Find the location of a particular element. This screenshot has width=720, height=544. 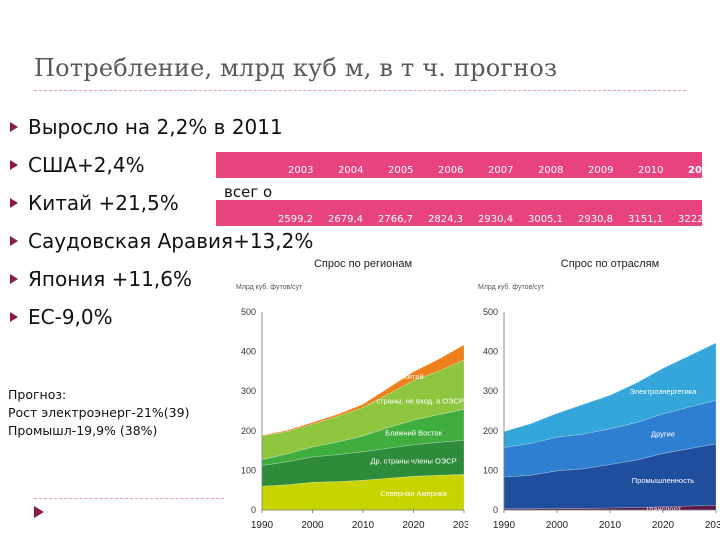

table-value-cell: 3151,1 is located at coordinates (645, 219).